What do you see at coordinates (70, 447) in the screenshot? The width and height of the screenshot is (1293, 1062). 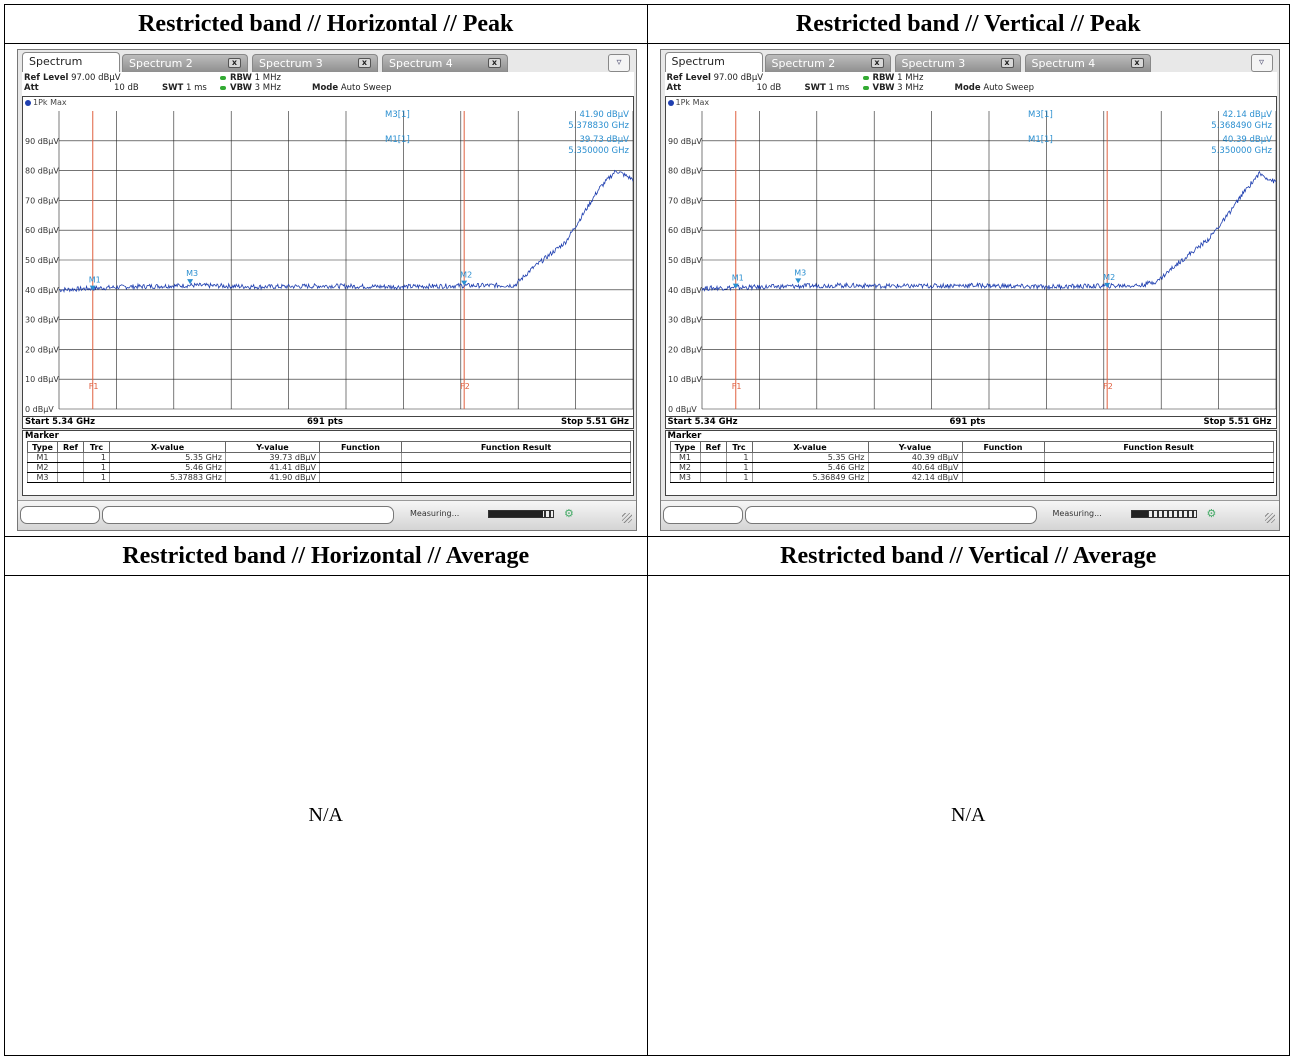 I see `column-header: Ref` at bounding box center [70, 447].